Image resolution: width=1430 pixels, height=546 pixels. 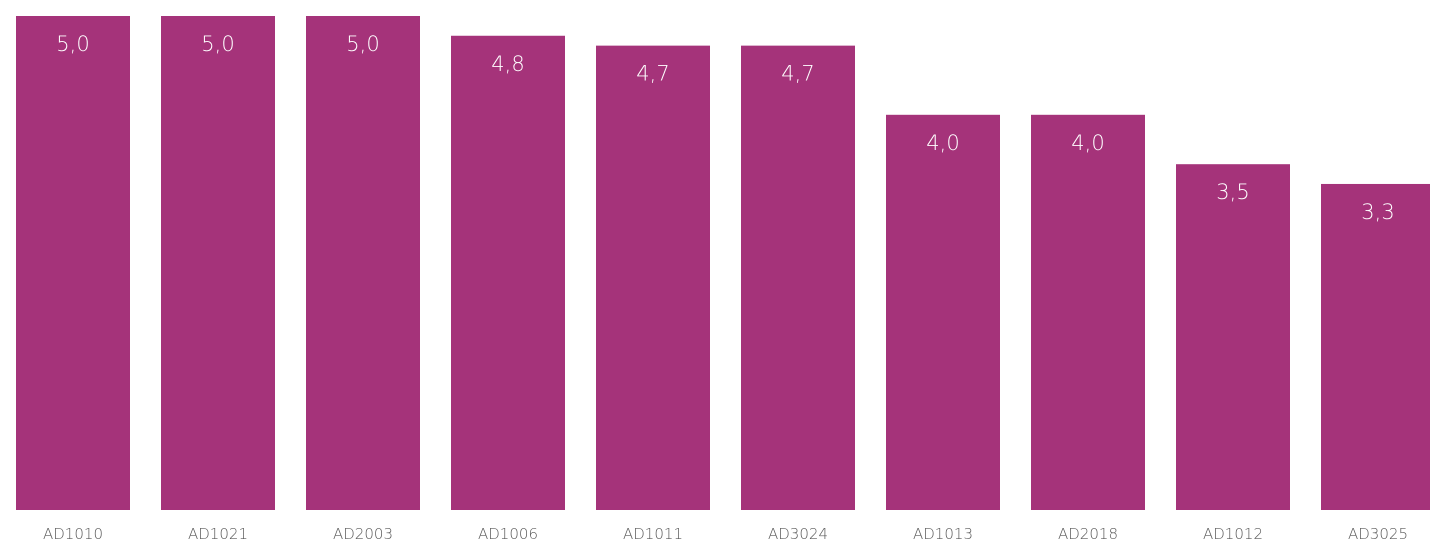 What do you see at coordinates (653, 534) in the screenshot?
I see `tick-label-ad1011: AD1011` at bounding box center [653, 534].